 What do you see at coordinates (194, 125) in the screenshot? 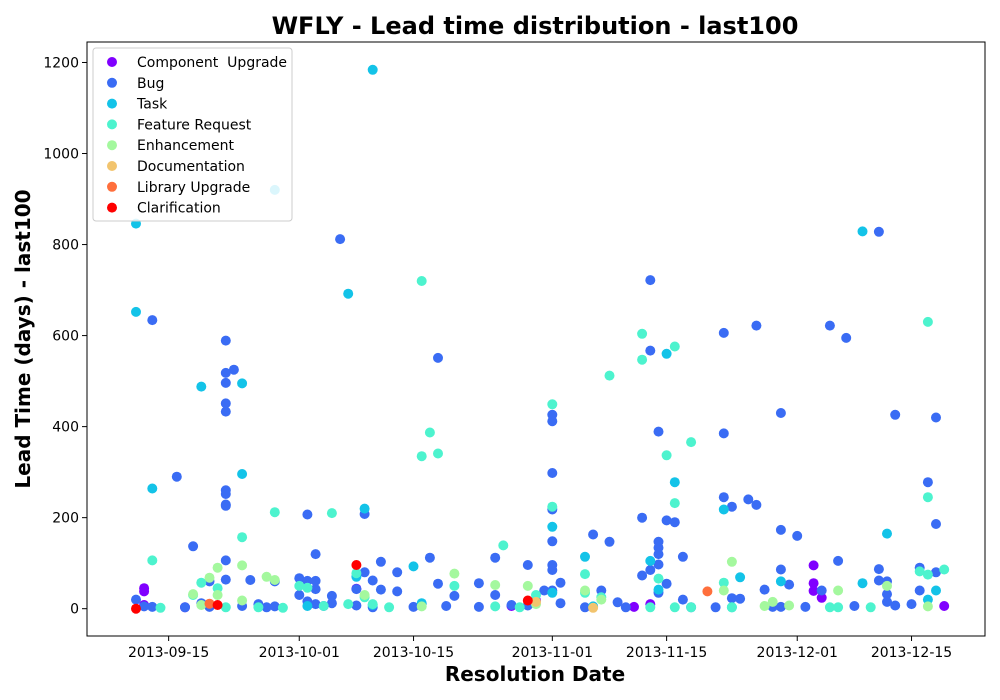
I see `legend-label: Feature Request` at bounding box center [194, 125].